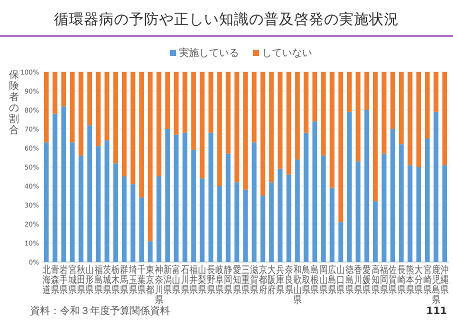 This screenshot has height=320, width=453. I want to click on x-tick-label: 熊本県, so click(410, 280).